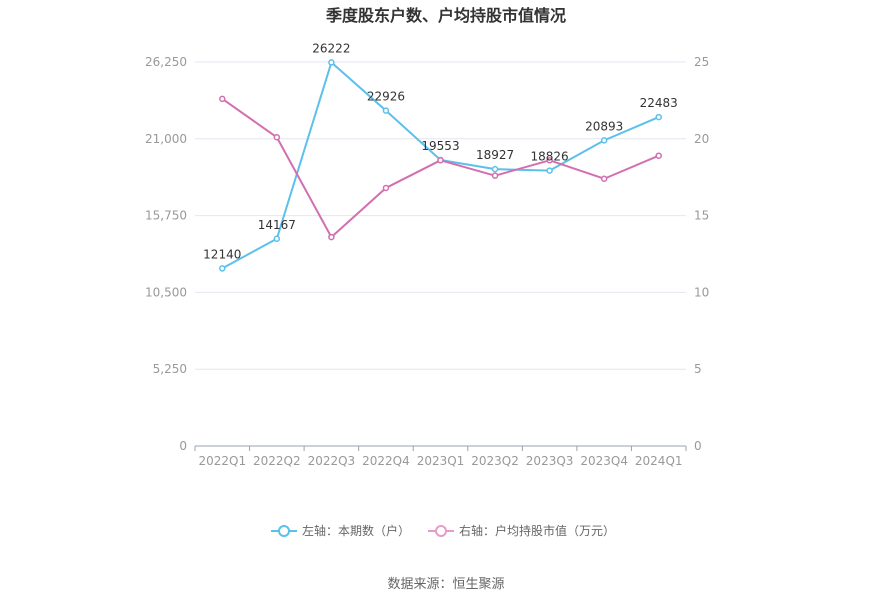 This screenshot has height=603, width=893. Describe the element at coordinates (698, 446) in the screenshot. I see `y-right-tick-label: 0` at that location.